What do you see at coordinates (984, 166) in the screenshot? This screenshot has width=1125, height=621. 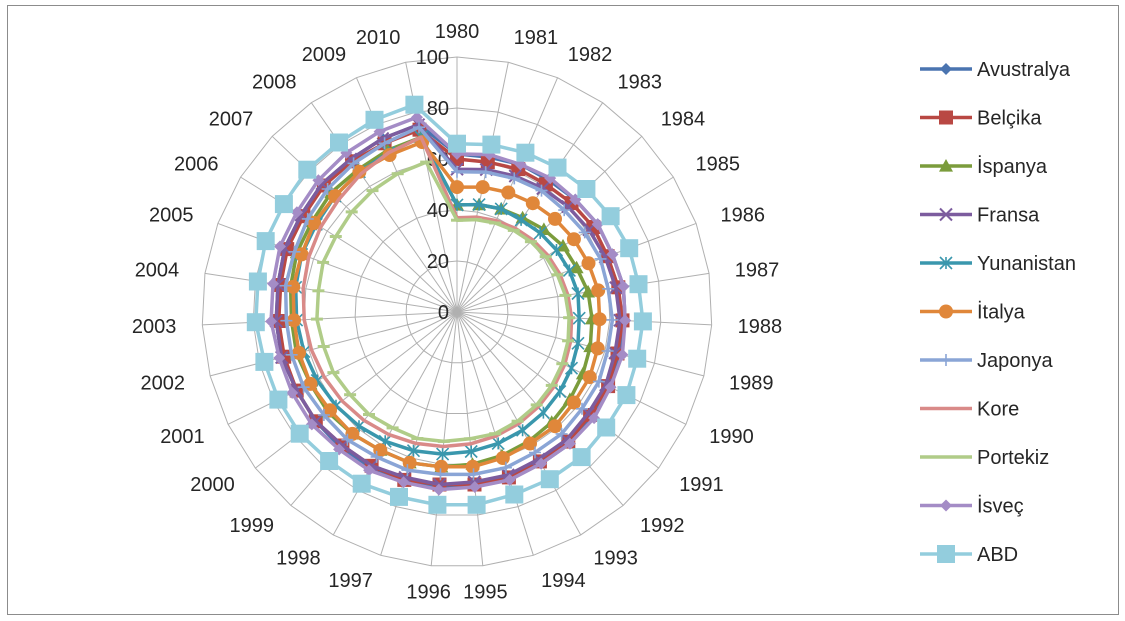 I see `legend-item: İspanya` at bounding box center [984, 166].